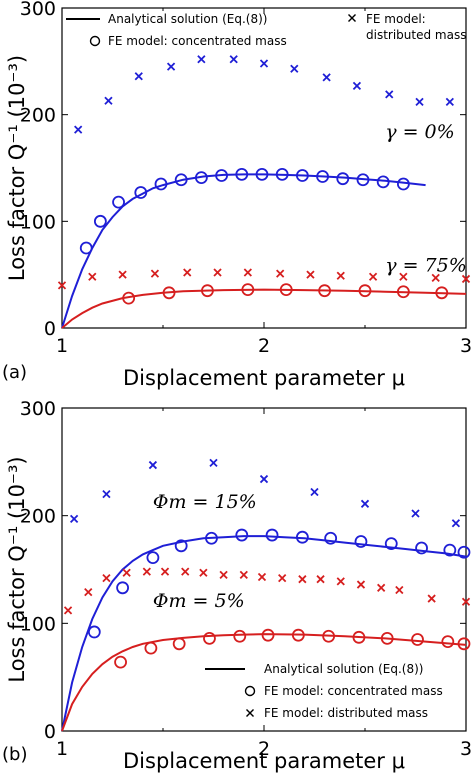 The height and width of the screenshot is (782, 474). I want to click on y-tick-label: 100, so click(38, 624).